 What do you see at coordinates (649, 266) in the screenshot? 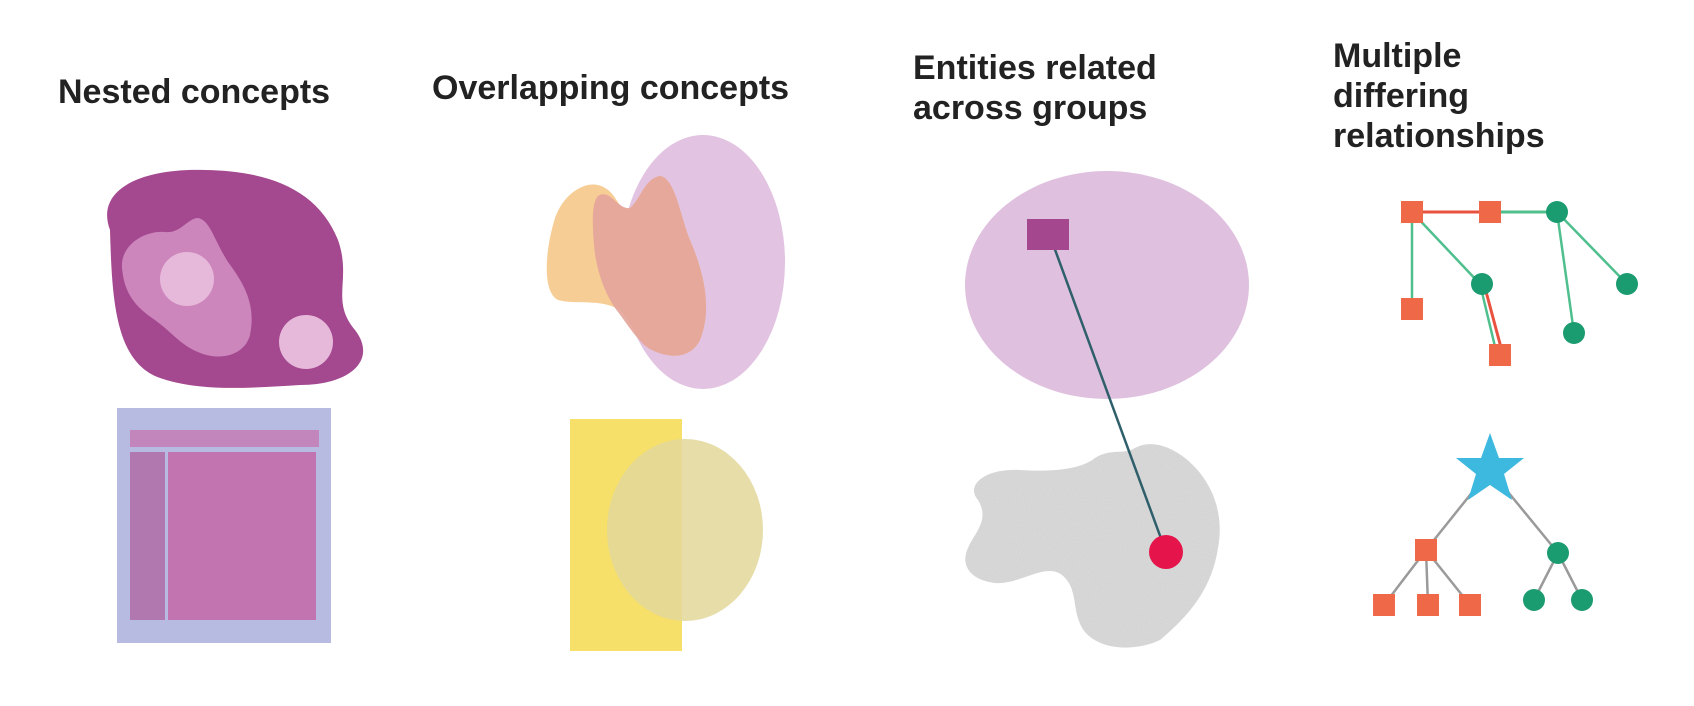
I see `overlap-brown-intersection` at bounding box center [649, 266].